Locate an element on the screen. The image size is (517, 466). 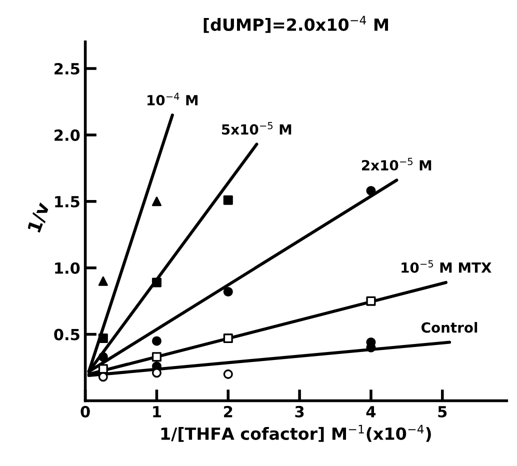
y-tick-label: 2.0 is located at coordinates (67, 135).